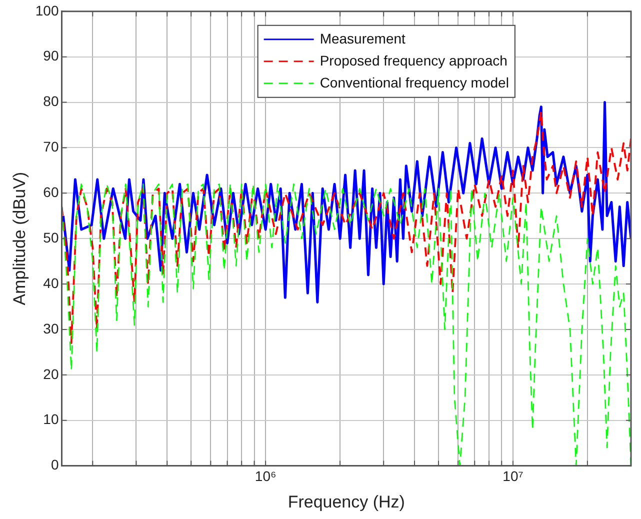  What do you see at coordinates (363, 38) in the screenshot?
I see `legend-label: Measurement` at bounding box center [363, 38].